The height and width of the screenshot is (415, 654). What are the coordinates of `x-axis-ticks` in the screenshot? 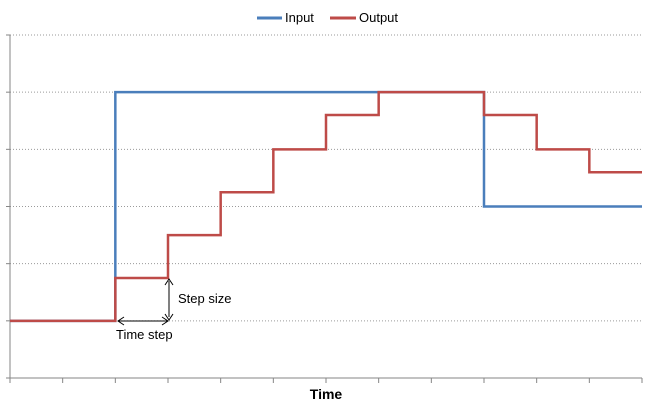 It's located at (326, 380).